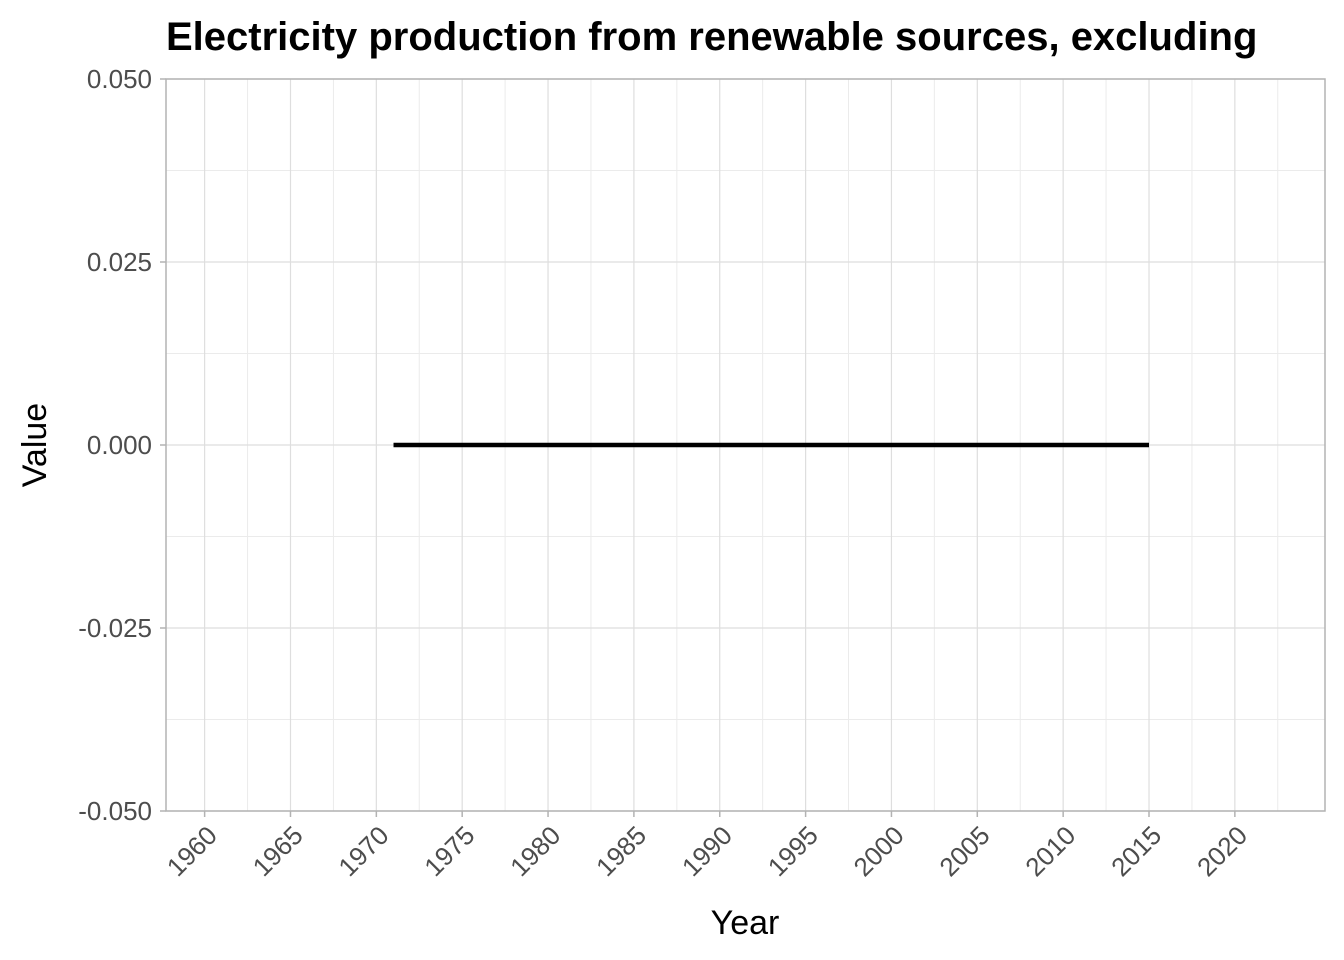  What do you see at coordinates (35, 445) in the screenshot?
I see `y-axis-label: Value` at bounding box center [35, 445].